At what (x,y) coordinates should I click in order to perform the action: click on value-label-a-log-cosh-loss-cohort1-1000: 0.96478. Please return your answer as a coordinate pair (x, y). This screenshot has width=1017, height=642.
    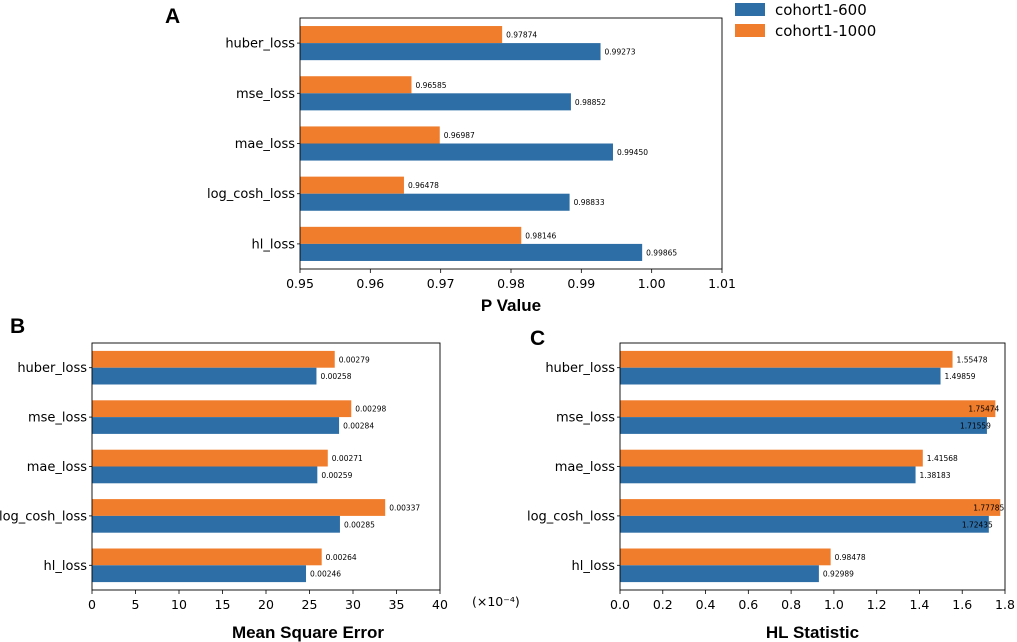
    Looking at the image, I should click on (423, 185).